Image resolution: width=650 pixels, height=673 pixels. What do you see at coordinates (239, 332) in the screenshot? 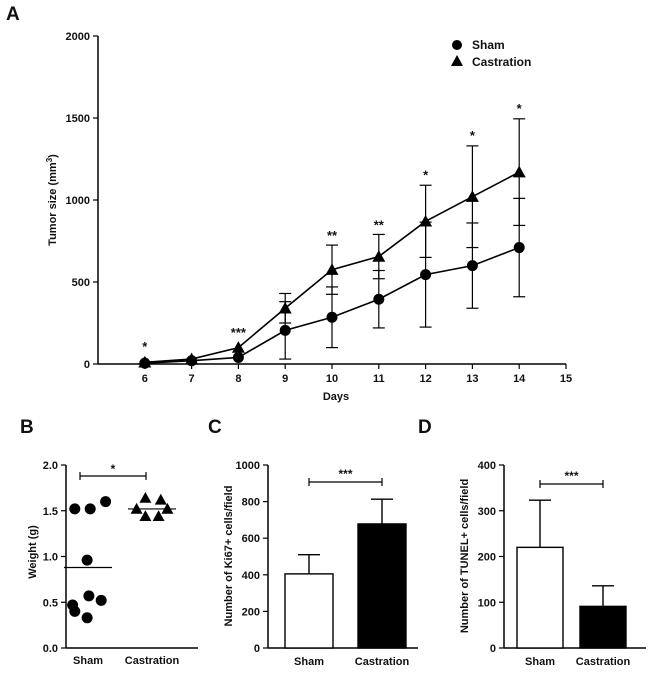
I see `panel-a-significance-marker: ***` at bounding box center [239, 332].